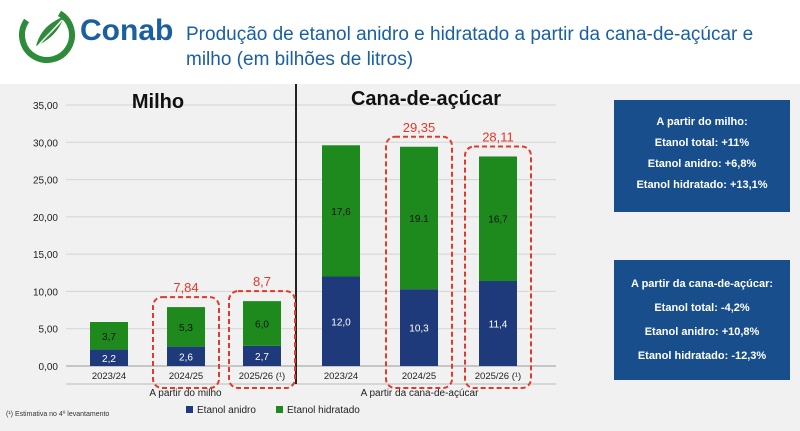  I want to click on data-label-anidro: 2,2, so click(109, 359).